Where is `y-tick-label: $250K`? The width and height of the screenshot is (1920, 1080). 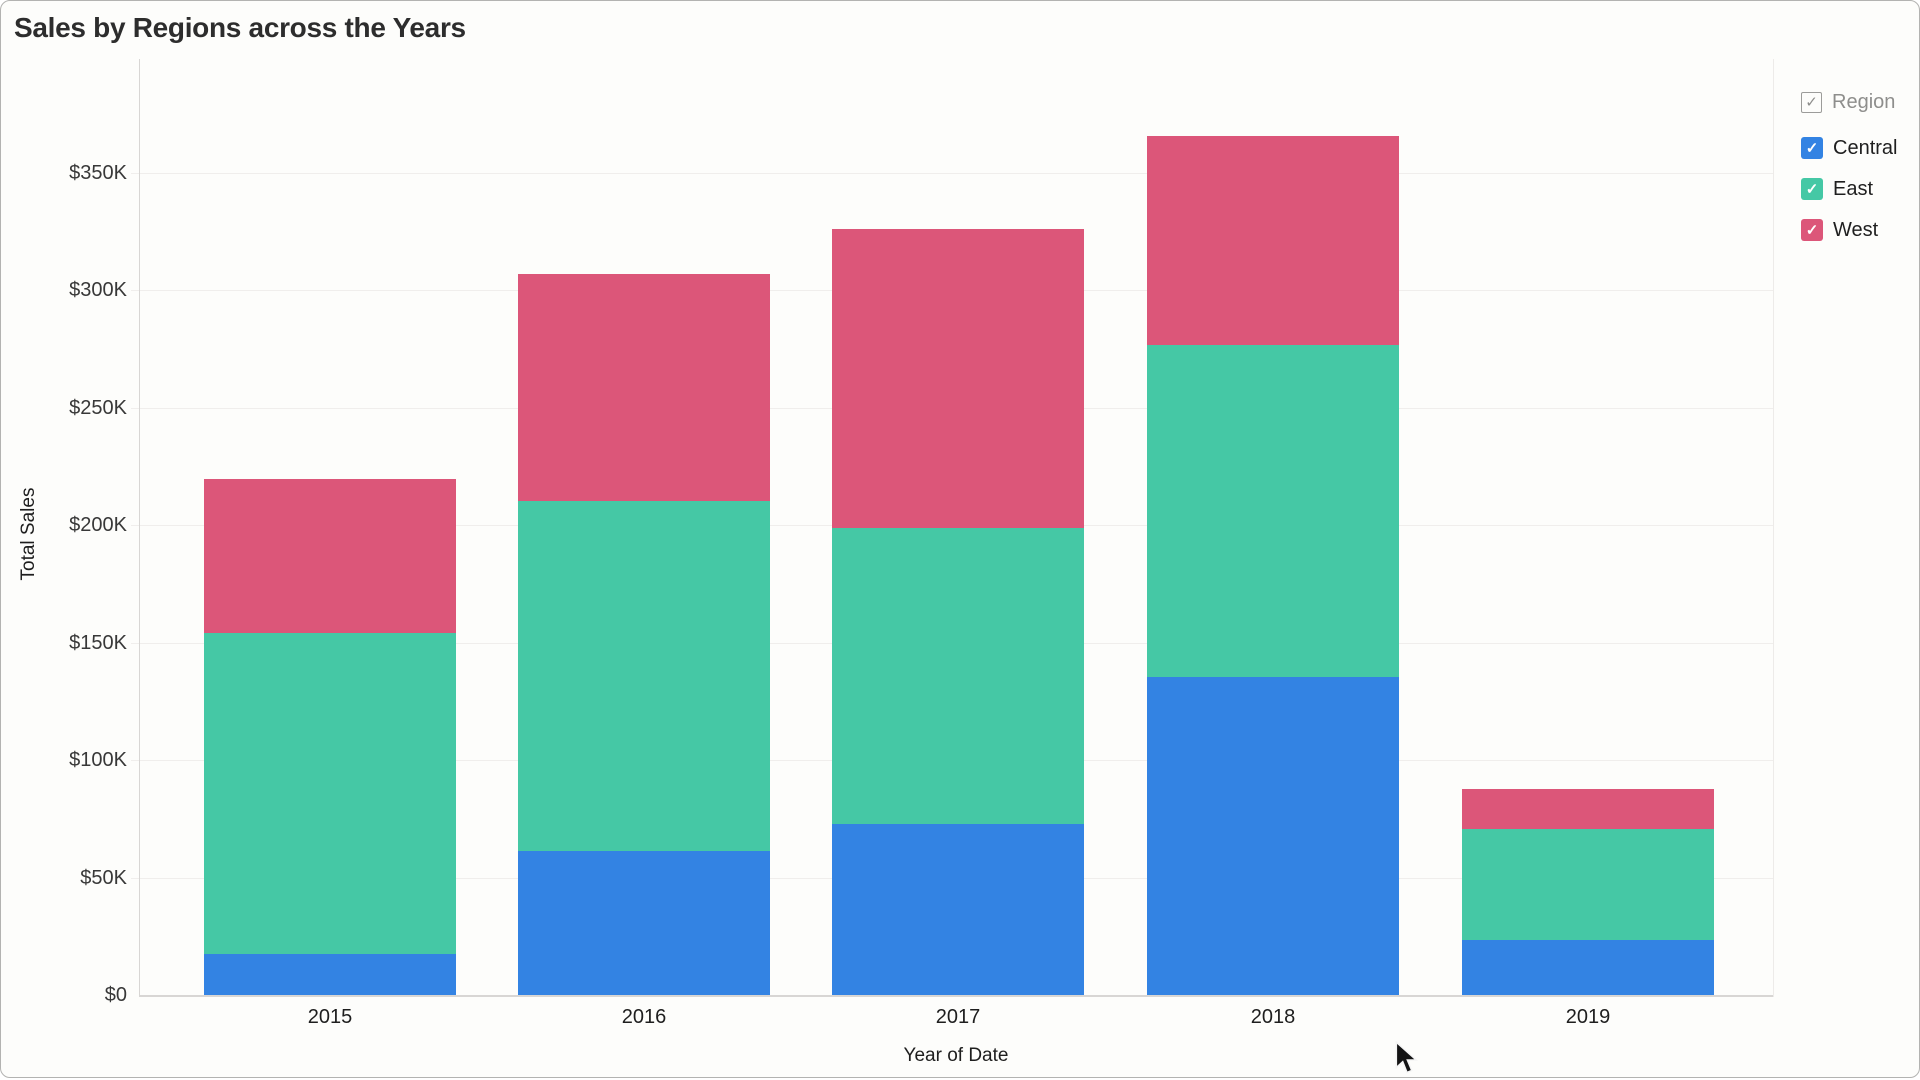
y-tick-label: $250K is located at coordinates (98, 407).